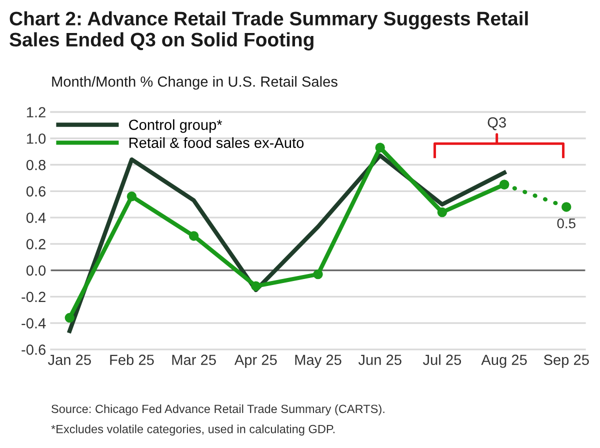  What do you see at coordinates (34, 323) in the screenshot?
I see `y-tick-label: -0.4` at bounding box center [34, 323].